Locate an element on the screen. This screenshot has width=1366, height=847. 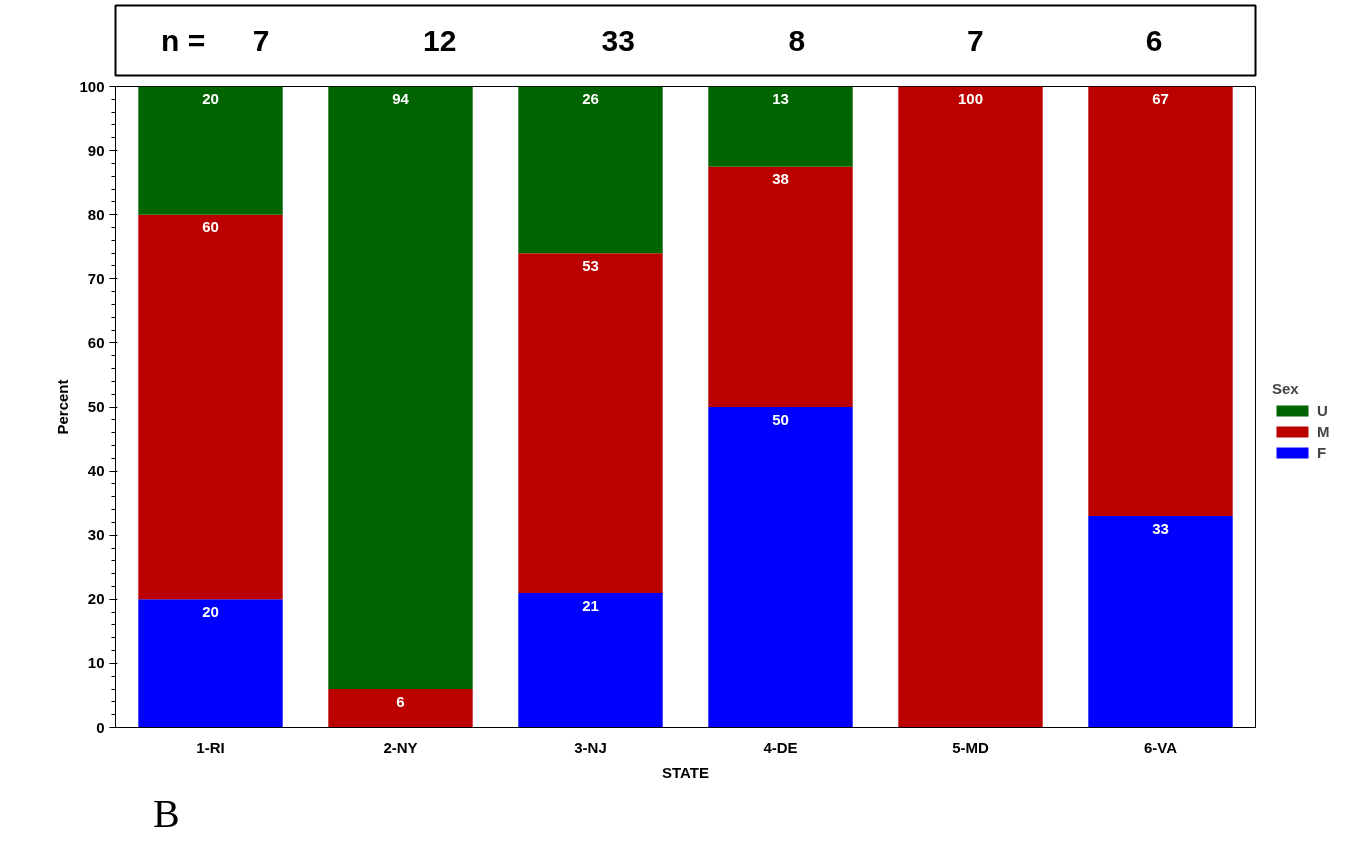
legend-title: Sex is located at coordinates (1286, 388).